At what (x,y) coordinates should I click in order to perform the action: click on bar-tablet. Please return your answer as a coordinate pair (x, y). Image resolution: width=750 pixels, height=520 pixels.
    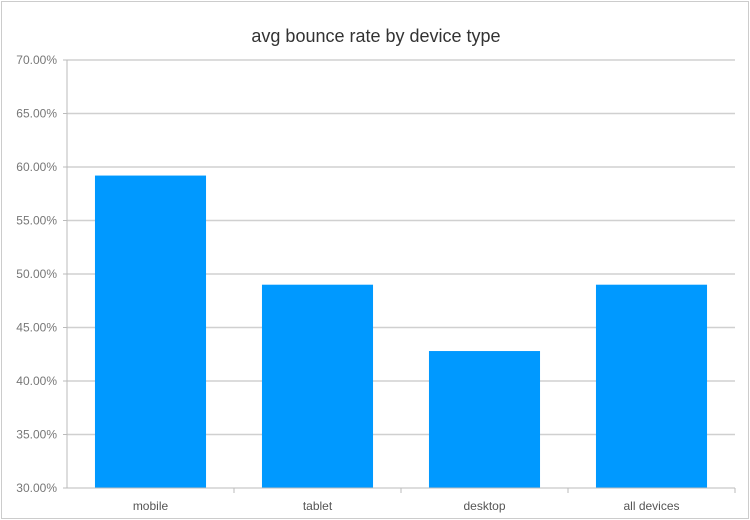
    Looking at the image, I should click on (317, 386).